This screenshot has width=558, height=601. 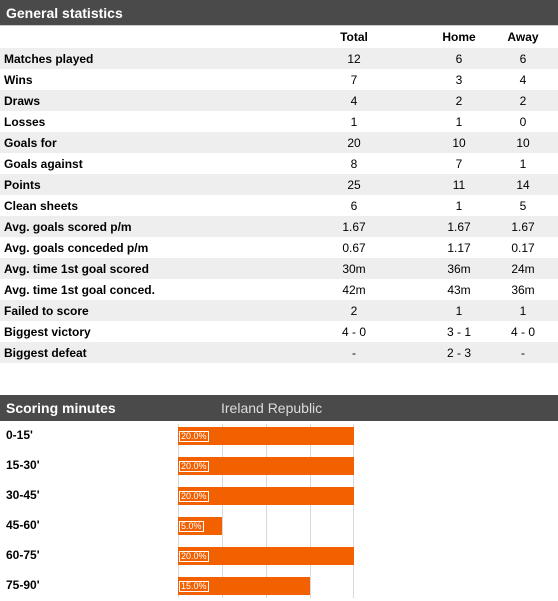 What do you see at coordinates (191, 526) in the screenshot?
I see `scoring-percent-label: 5.0%` at bounding box center [191, 526].